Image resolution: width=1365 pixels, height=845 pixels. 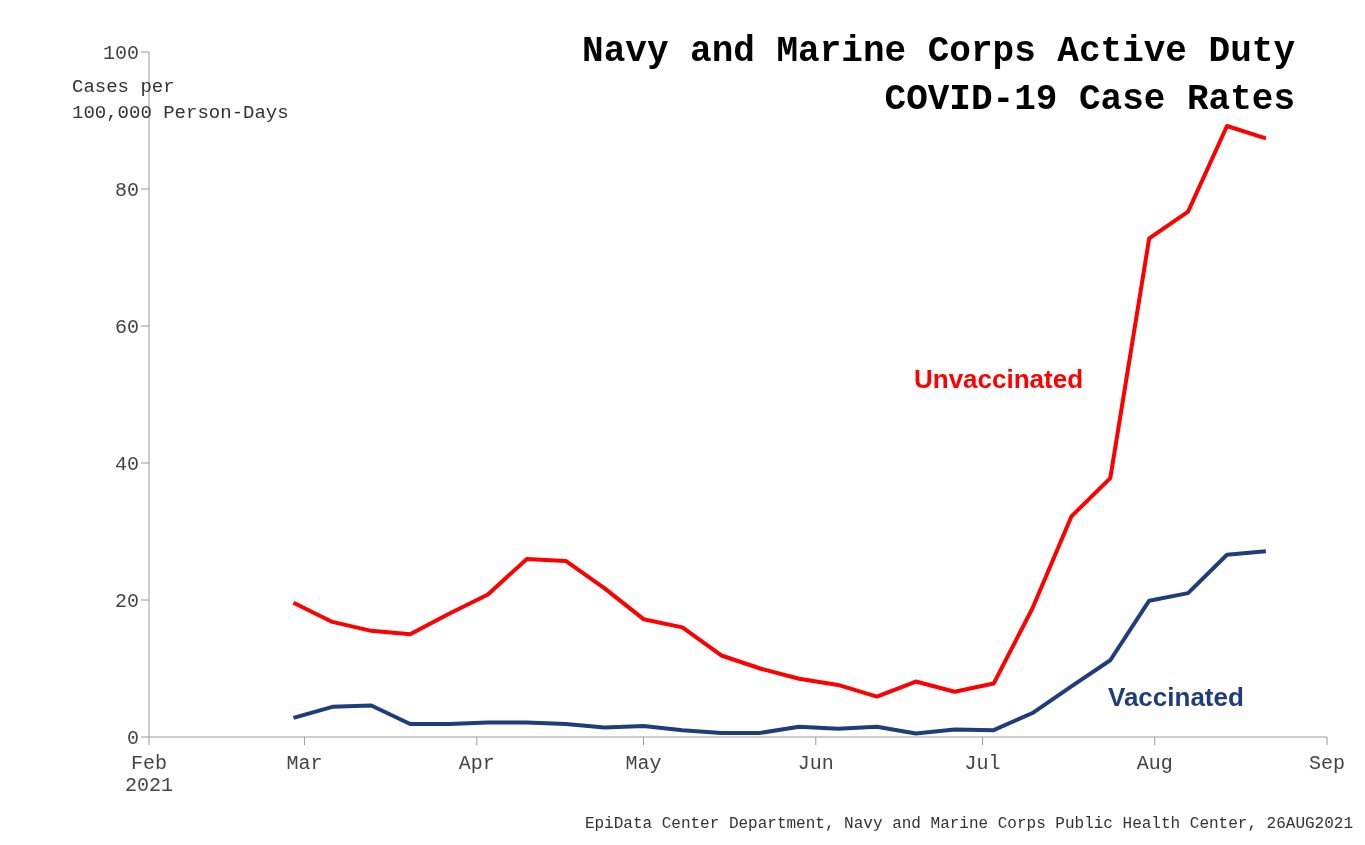 What do you see at coordinates (180, 100) in the screenshot?
I see `y-axis-title: Cases per 100,000 Person-Days` at bounding box center [180, 100].